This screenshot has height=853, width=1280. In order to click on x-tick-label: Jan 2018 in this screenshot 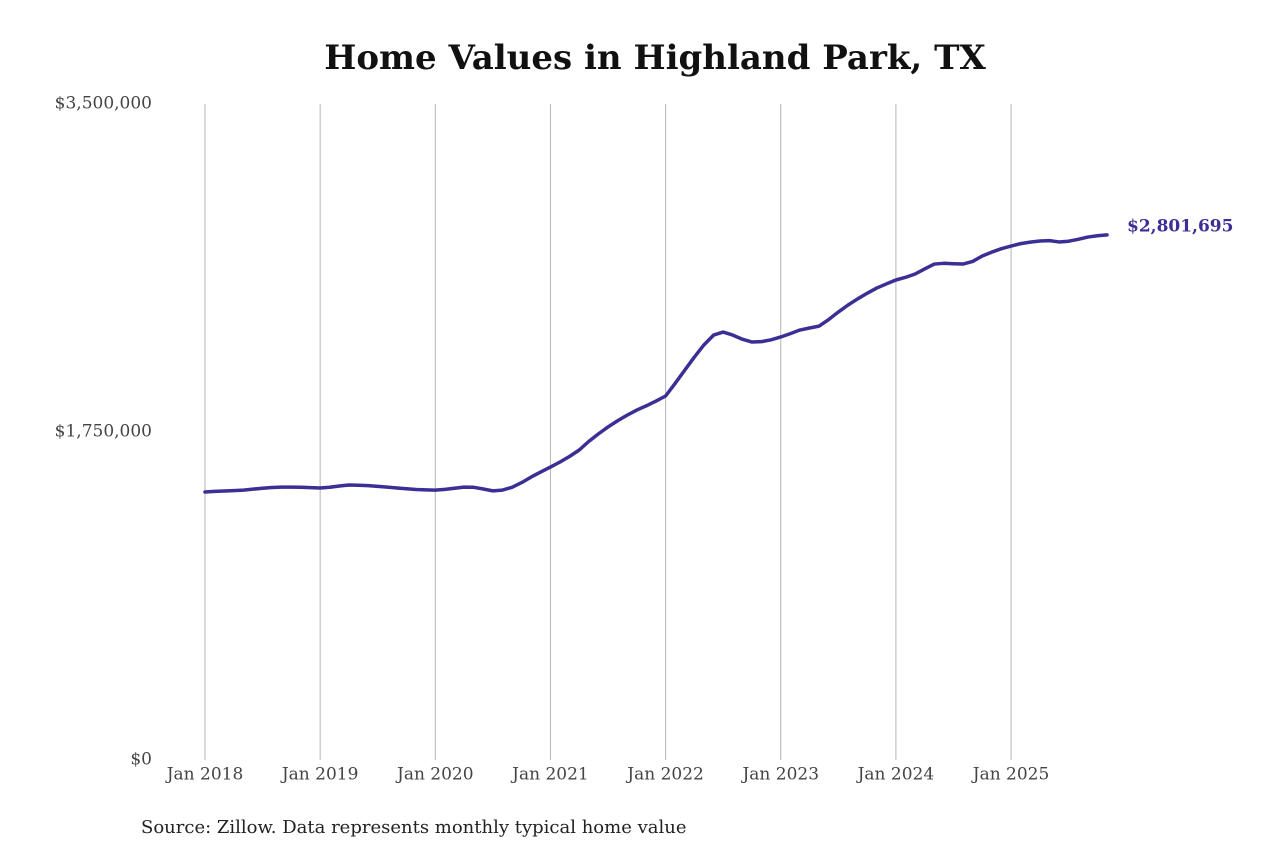, I will do `click(204, 775)`.